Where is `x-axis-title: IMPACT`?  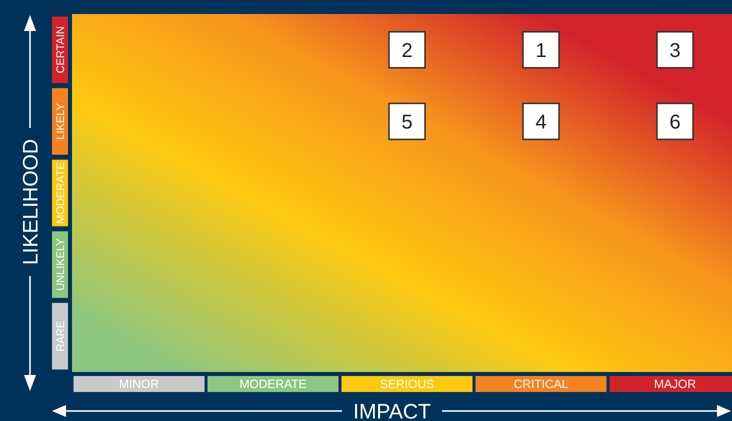
x-axis-title: IMPACT is located at coordinates (392, 410).